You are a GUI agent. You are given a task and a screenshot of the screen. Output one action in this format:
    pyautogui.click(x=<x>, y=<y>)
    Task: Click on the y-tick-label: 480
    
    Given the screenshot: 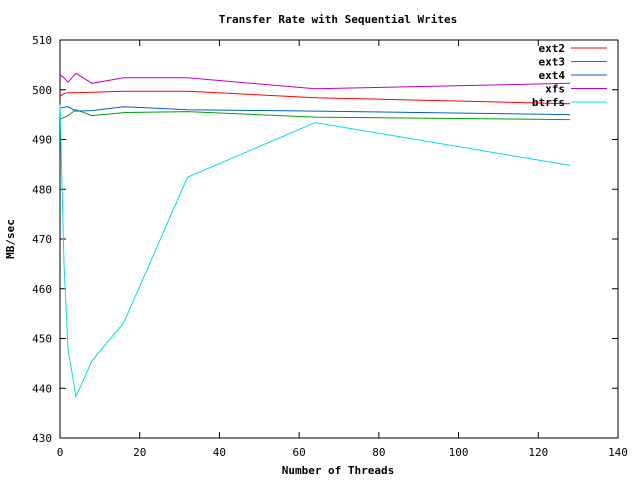 What is the action you would take?
    pyautogui.click(x=42, y=189)
    